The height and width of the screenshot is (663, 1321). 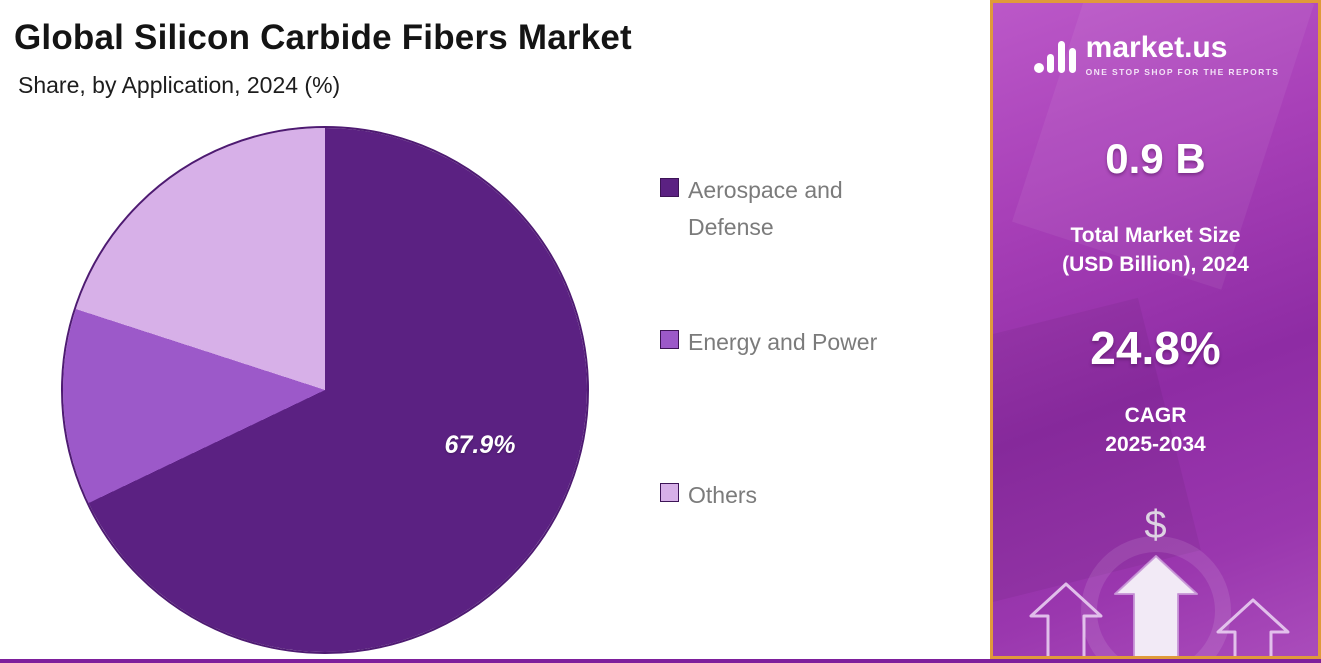 What do you see at coordinates (1155, 430) in the screenshot?
I see `cagr-label: CAGR 2025-2034` at bounding box center [1155, 430].